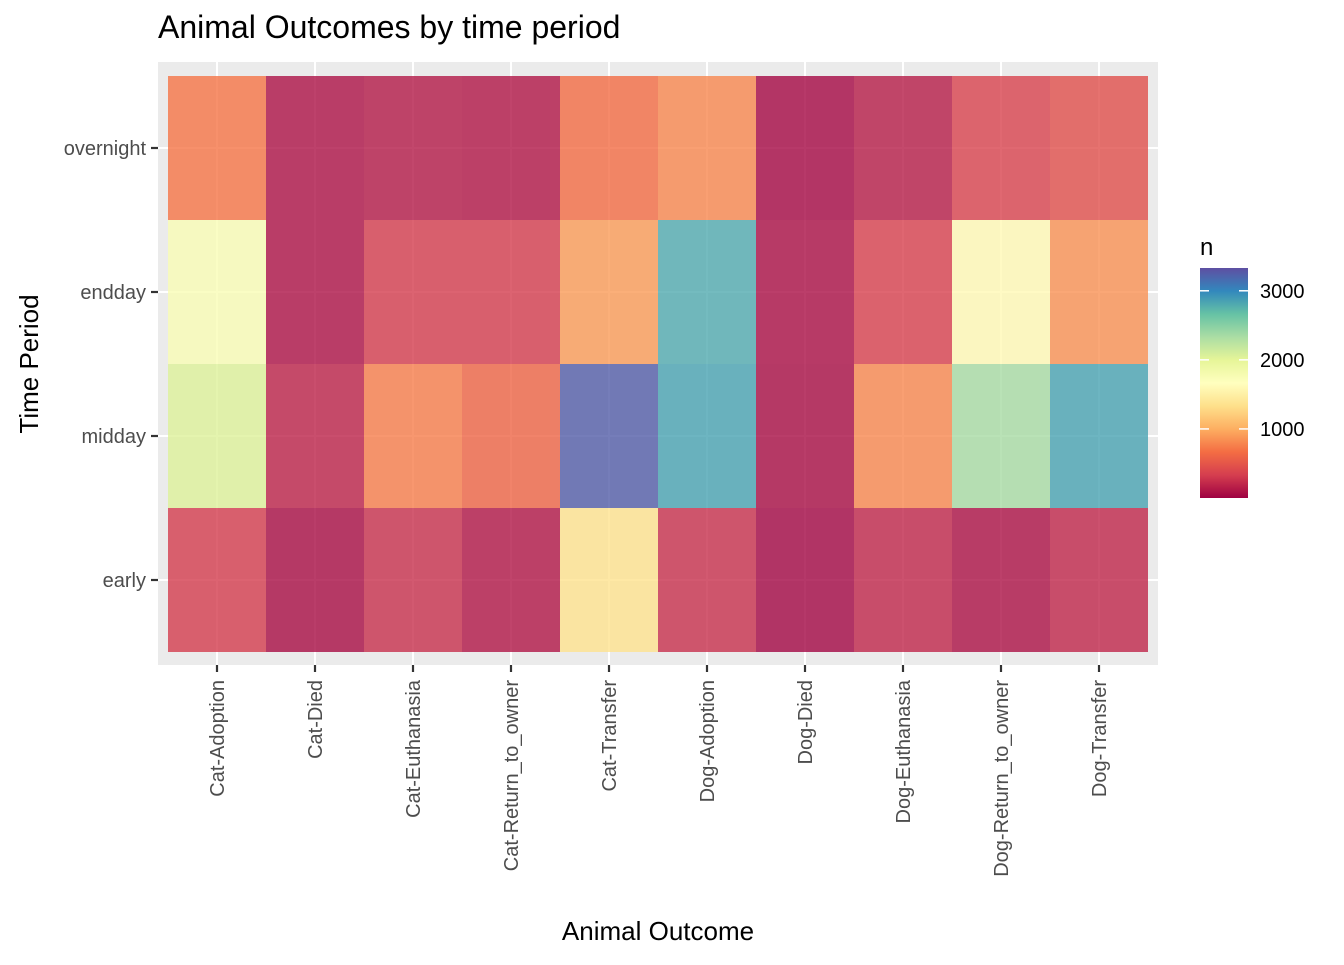 The image size is (1344, 965). What do you see at coordinates (124, 581) in the screenshot?
I see `y-tick-label: early` at bounding box center [124, 581].